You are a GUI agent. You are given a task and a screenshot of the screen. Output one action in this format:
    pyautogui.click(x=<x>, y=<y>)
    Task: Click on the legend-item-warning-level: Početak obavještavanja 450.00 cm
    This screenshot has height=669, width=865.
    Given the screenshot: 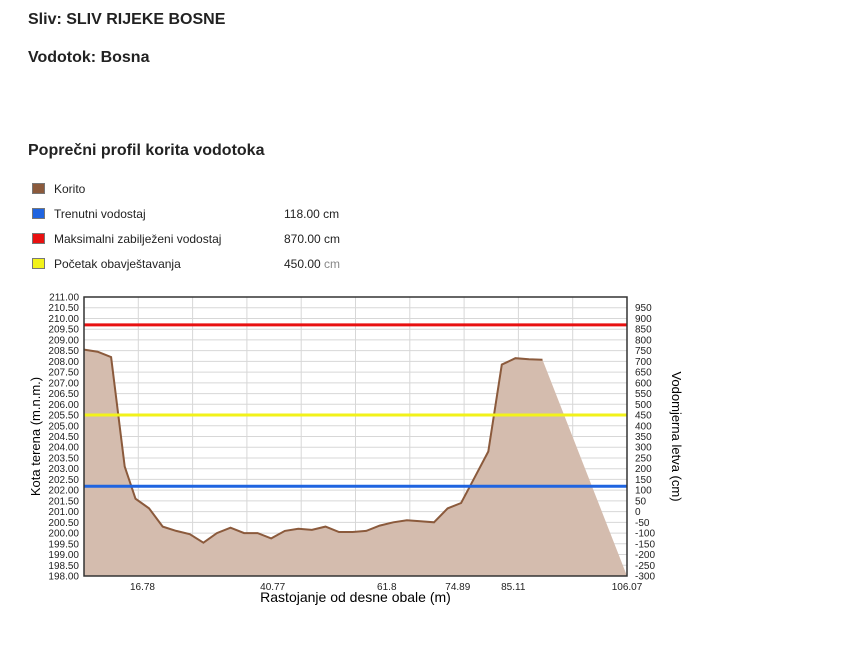 What is the action you would take?
    pyautogui.click(x=212, y=268)
    